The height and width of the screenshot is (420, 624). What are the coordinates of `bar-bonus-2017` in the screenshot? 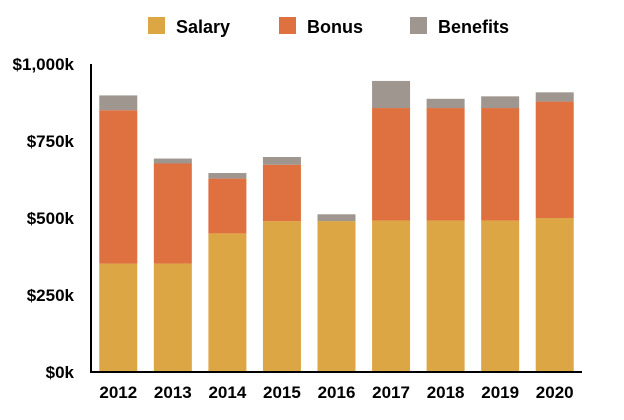 It's located at (391, 164).